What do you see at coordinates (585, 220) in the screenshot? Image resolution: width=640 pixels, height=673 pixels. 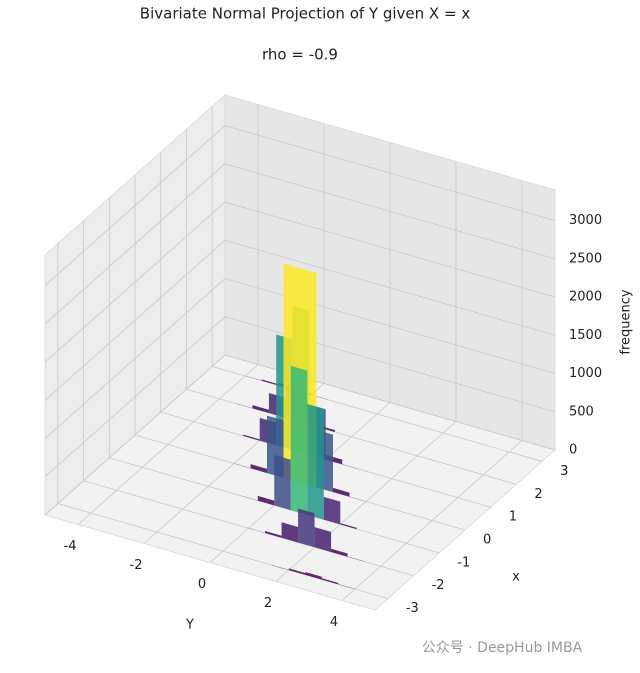 I see `z-tick-label: 3000` at bounding box center [585, 220].